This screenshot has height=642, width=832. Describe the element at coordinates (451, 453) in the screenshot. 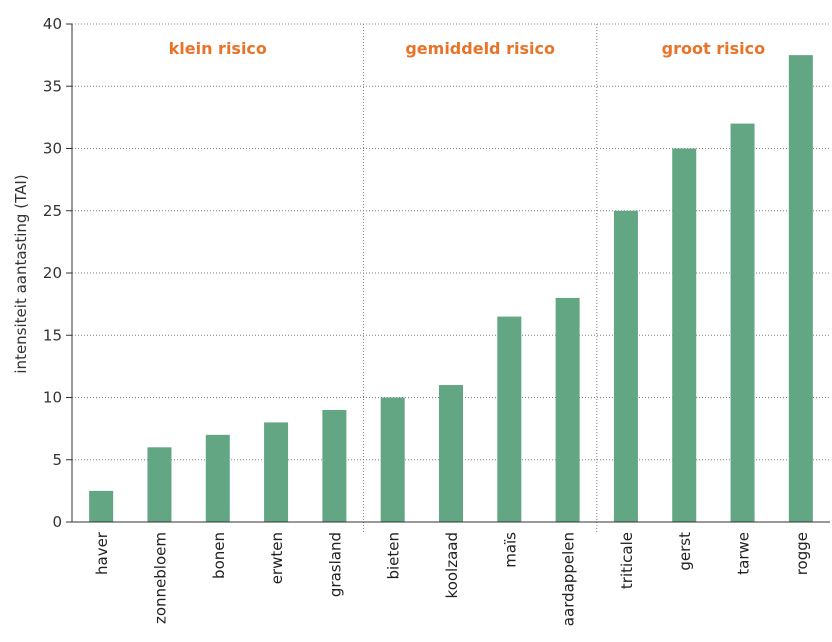

I see `bar-koolzaad` at that location.